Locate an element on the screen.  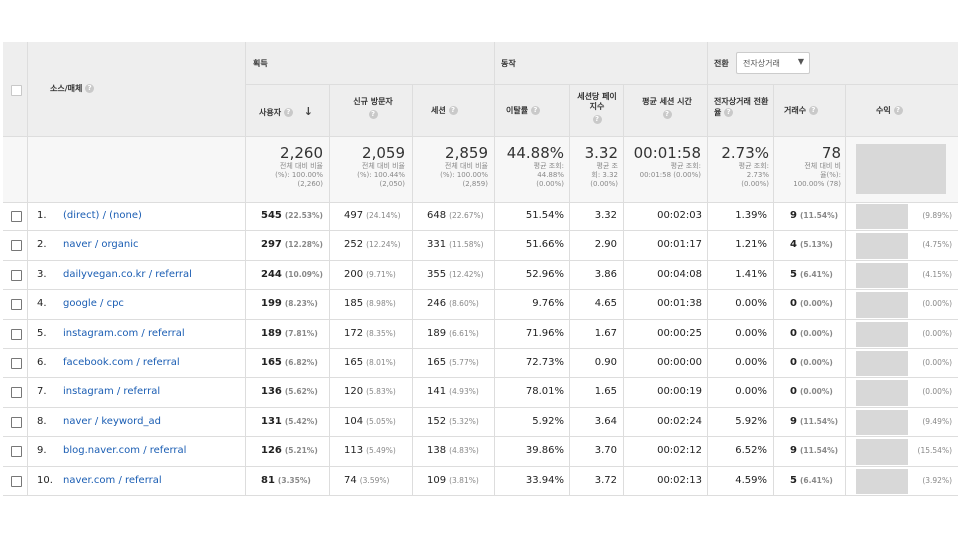
source-medium-link: google / cpc is located at coordinates (93, 304).